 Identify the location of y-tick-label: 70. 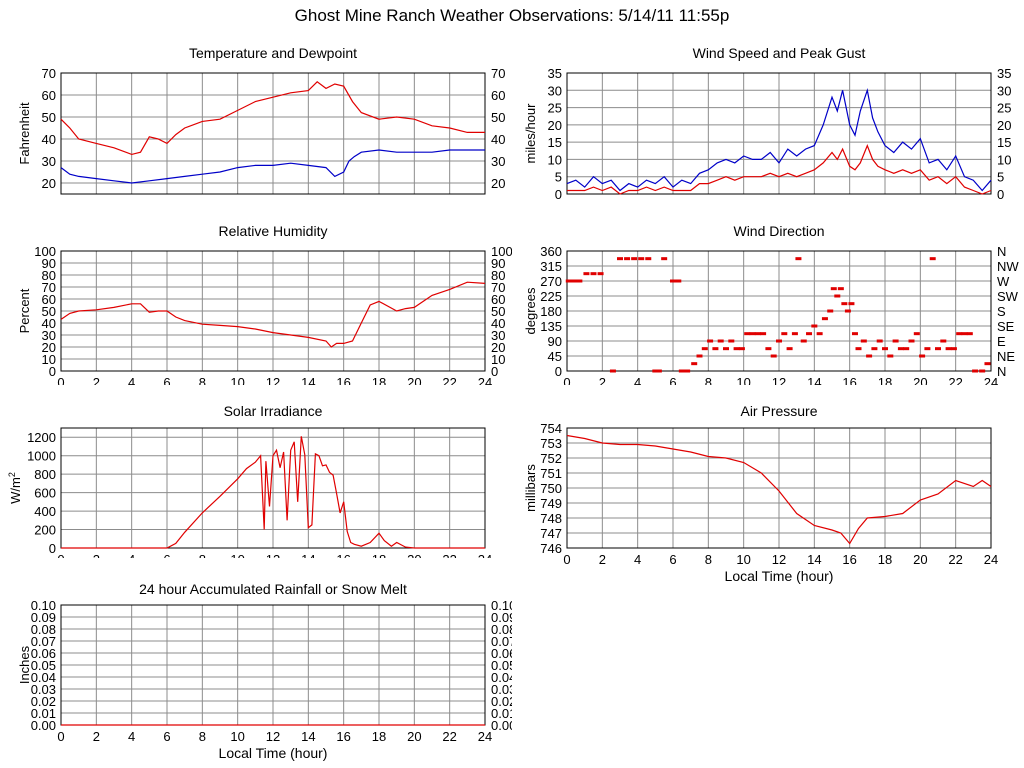
(49, 73).